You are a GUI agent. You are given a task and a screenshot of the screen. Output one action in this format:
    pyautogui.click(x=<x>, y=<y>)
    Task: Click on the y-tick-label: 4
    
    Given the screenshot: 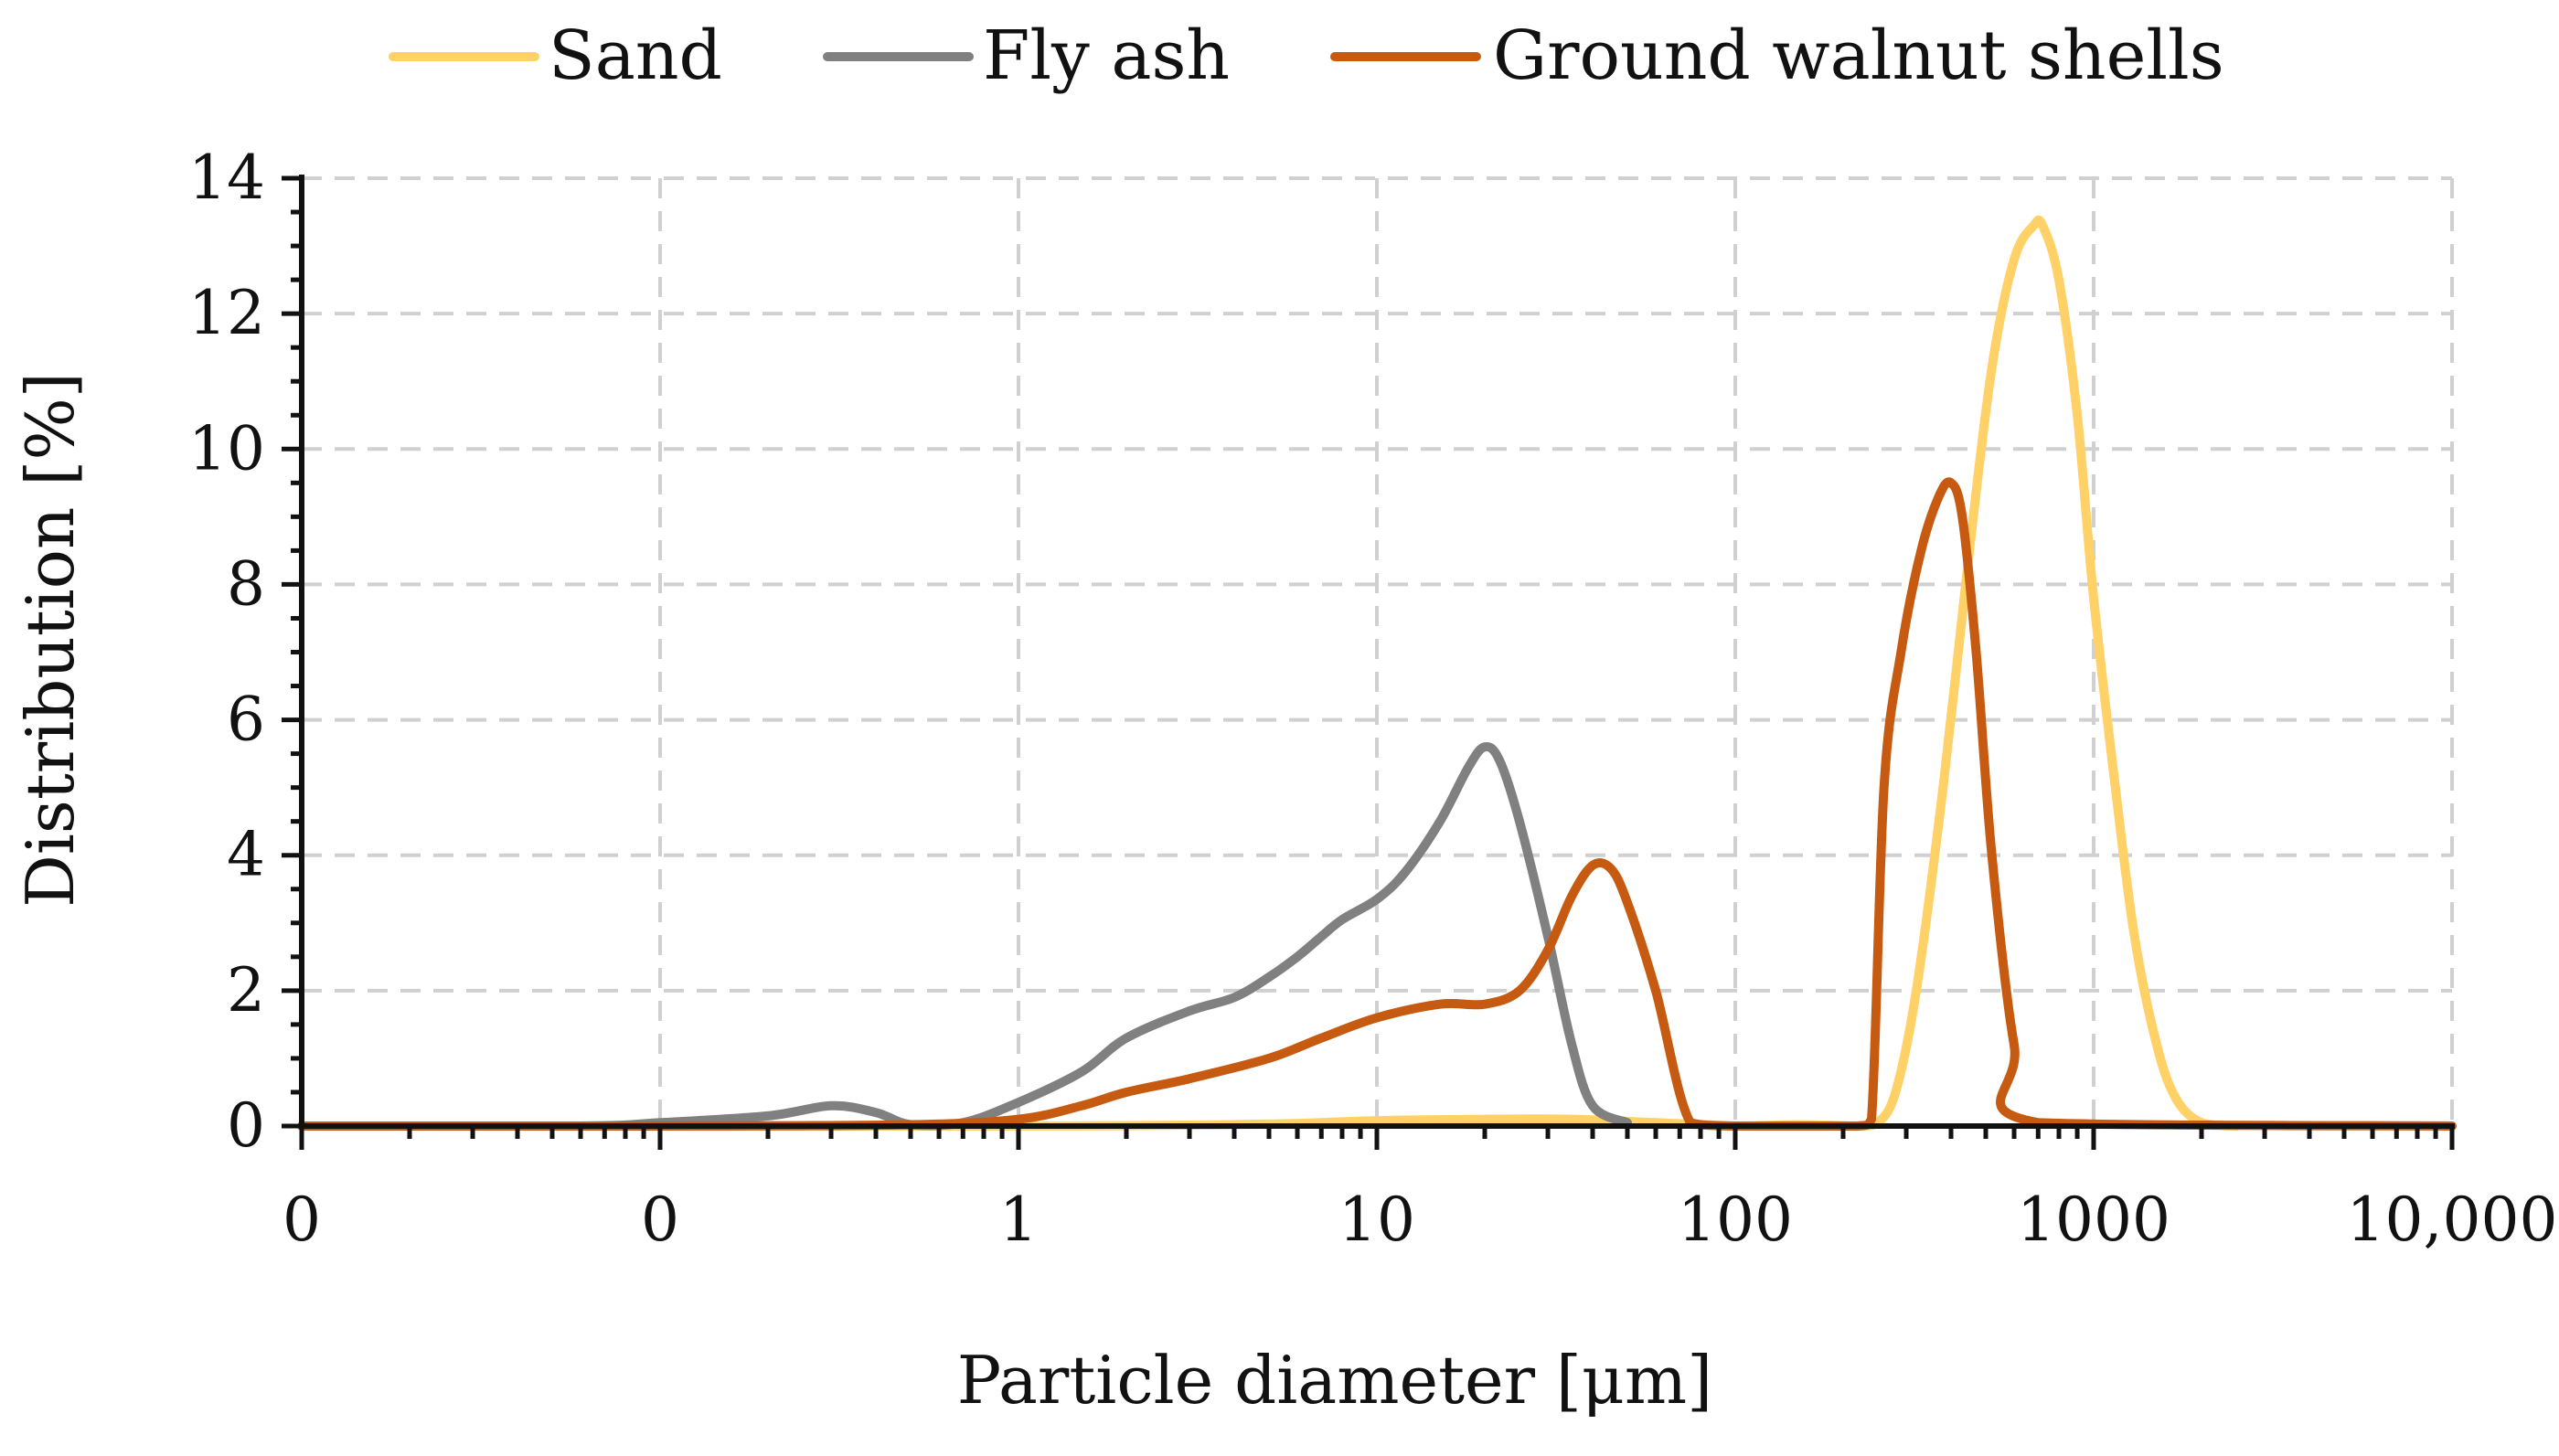 What is the action you would take?
    pyautogui.click(x=246, y=855)
    